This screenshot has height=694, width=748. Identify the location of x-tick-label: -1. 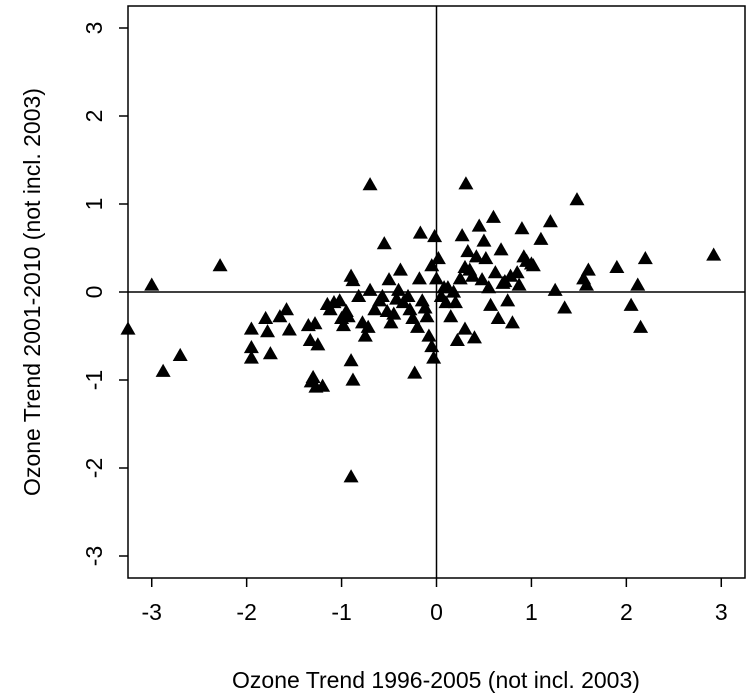
(341, 612).